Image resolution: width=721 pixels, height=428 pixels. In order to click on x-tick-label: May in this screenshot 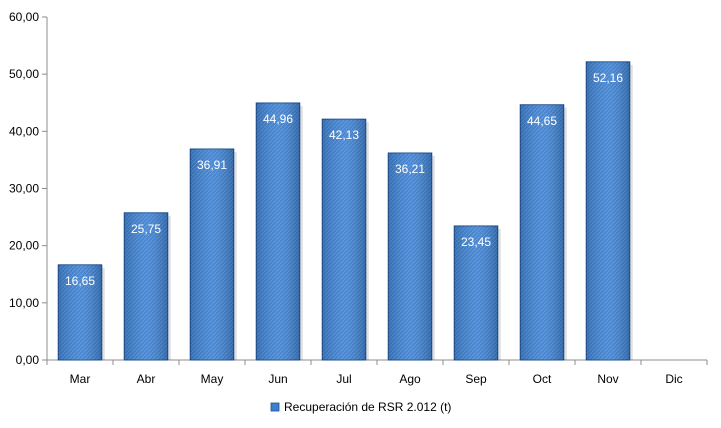, I will do `click(212, 379)`.